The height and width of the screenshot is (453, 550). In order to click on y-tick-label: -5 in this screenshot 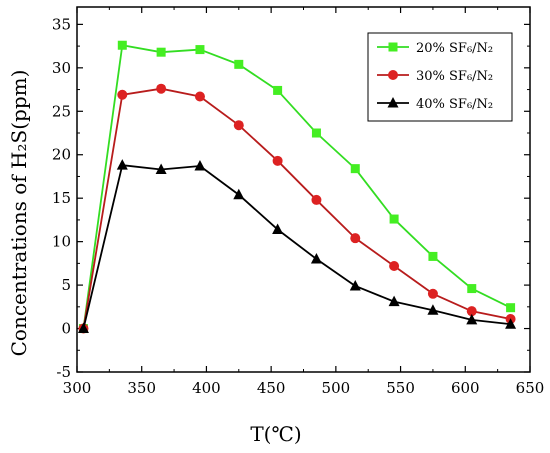, I will do `click(63, 372)`.